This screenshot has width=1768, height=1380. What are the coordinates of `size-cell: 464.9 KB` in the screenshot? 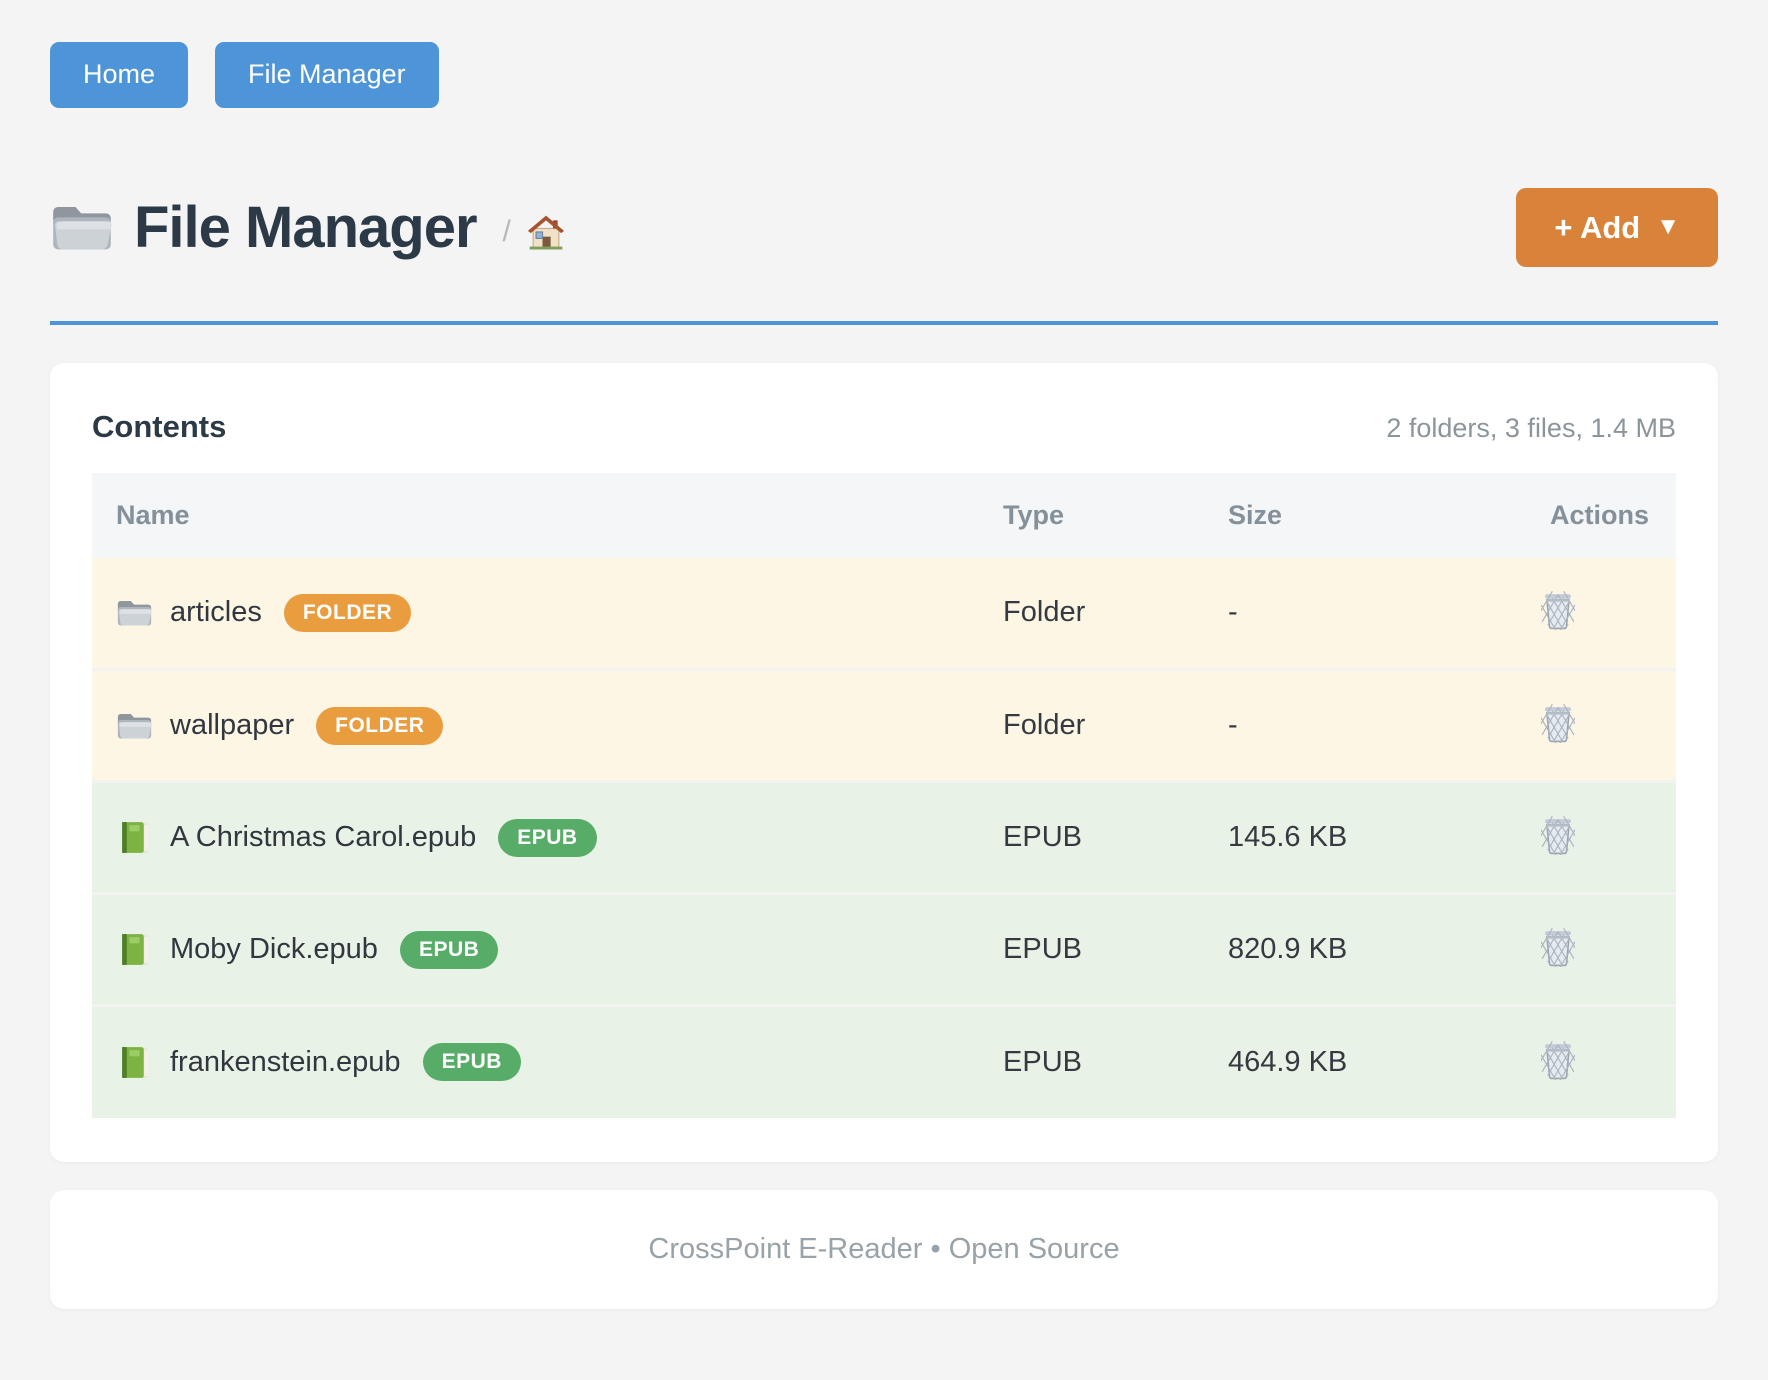 It's located at (1287, 1061).